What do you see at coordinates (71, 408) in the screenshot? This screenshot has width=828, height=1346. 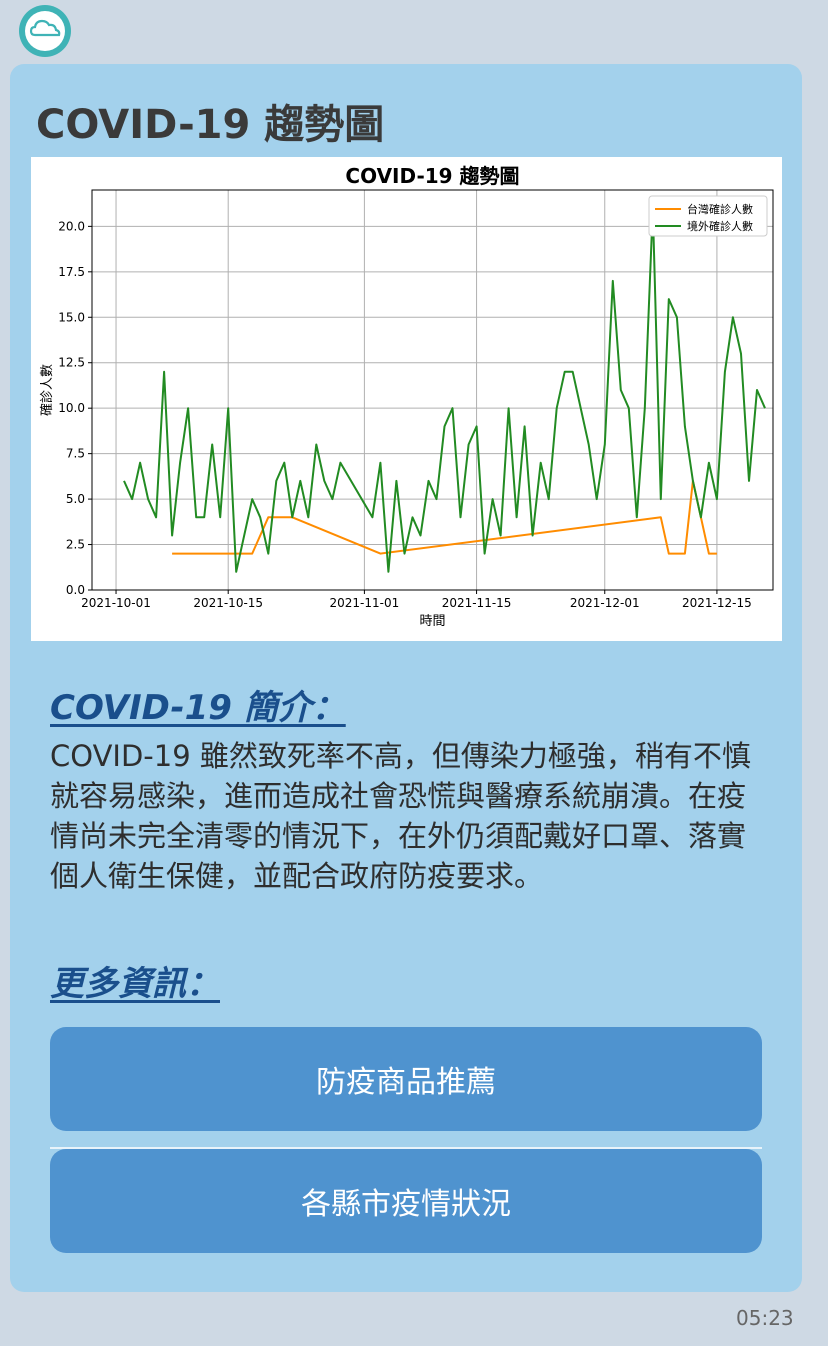 I see `y-tick-label: 10.0` at bounding box center [71, 408].